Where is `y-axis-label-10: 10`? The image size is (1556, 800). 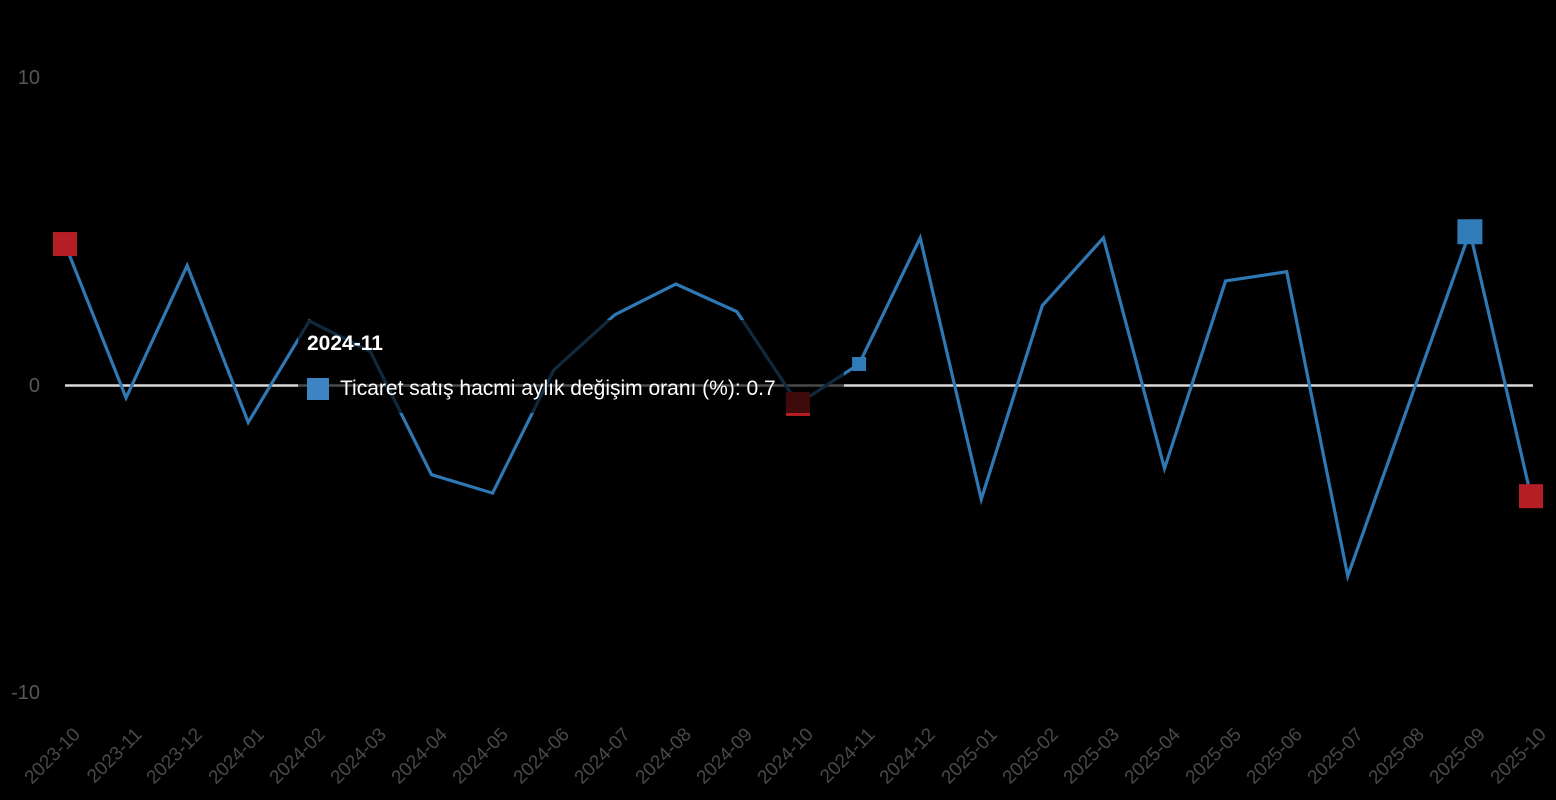 y-axis-label-10: 10 is located at coordinates (28, 78).